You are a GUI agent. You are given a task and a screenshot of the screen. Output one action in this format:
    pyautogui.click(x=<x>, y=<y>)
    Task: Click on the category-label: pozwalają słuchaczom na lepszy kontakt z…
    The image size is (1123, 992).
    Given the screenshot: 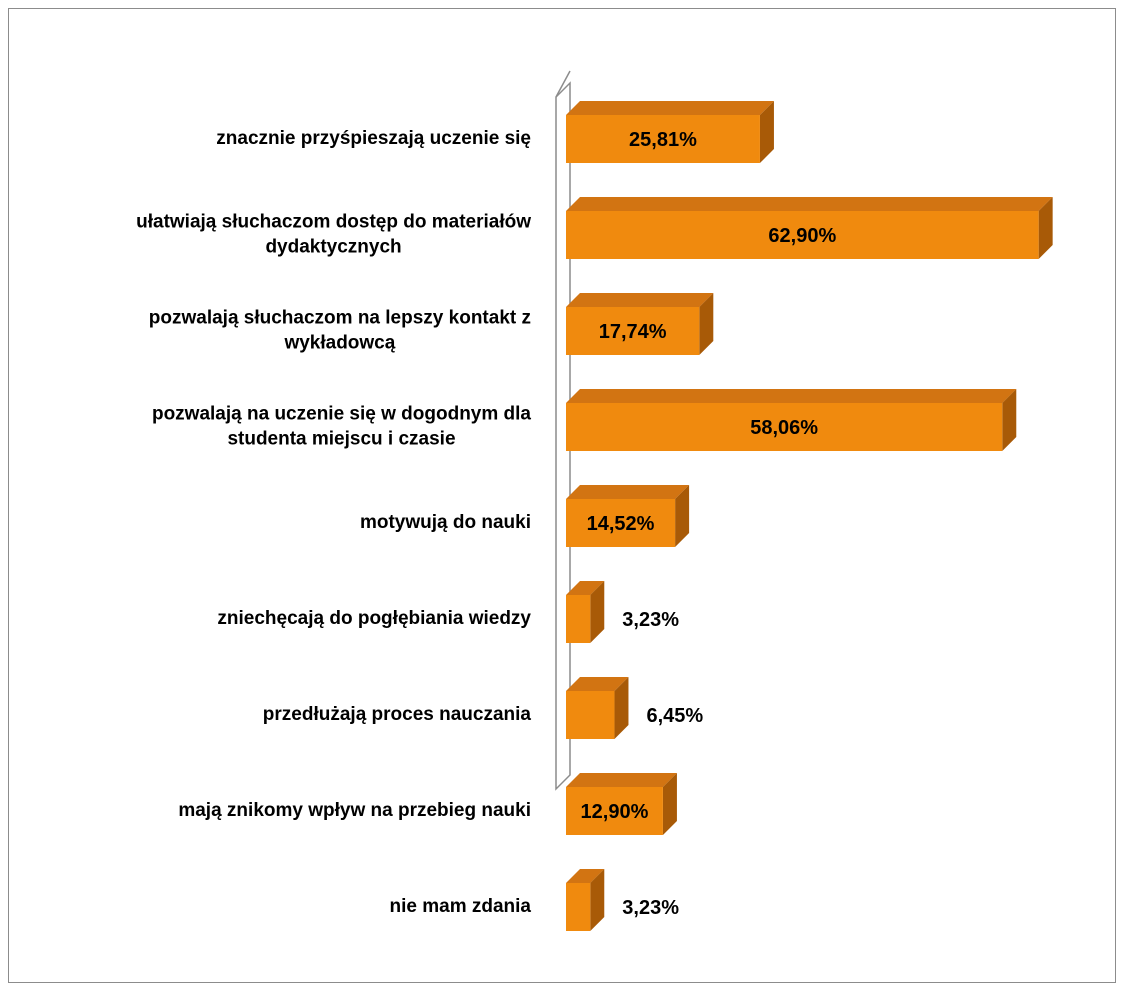 What is the action you would take?
    pyautogui.click(x=340, y=331)
    